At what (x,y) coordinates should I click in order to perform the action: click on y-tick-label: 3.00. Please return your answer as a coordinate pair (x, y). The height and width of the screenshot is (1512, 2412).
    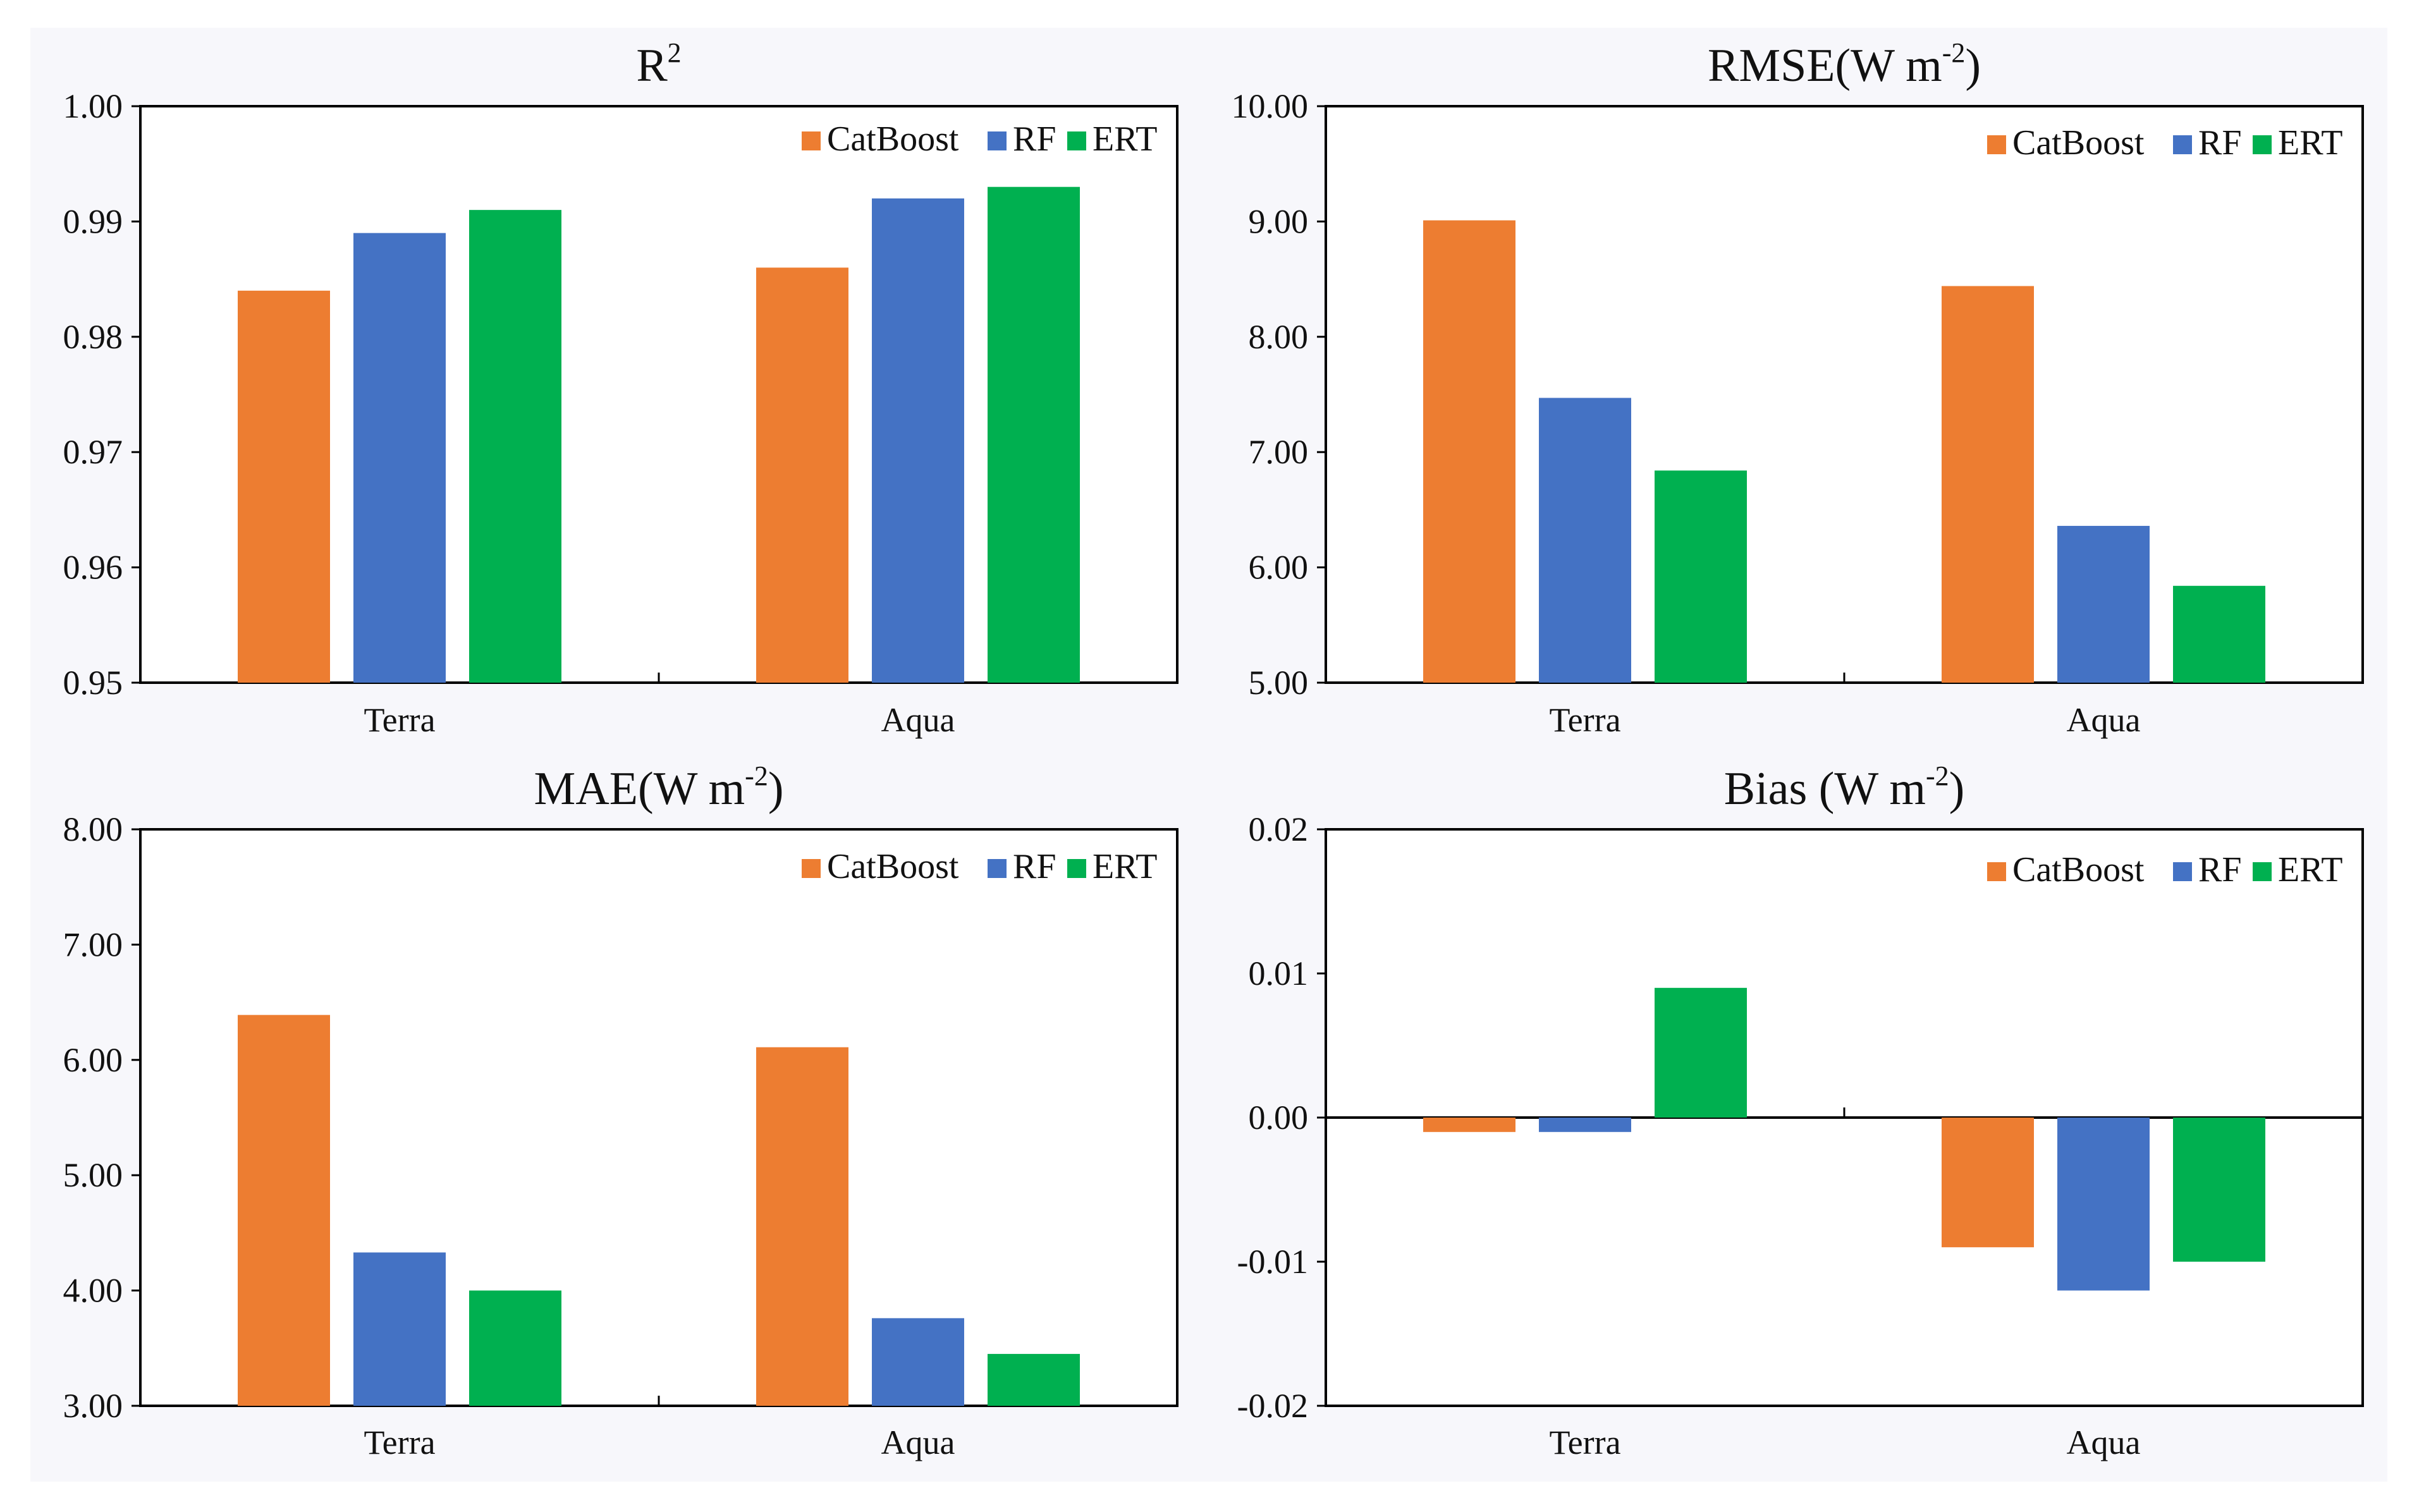
    Looking at the image, I should click on (93, 1406).